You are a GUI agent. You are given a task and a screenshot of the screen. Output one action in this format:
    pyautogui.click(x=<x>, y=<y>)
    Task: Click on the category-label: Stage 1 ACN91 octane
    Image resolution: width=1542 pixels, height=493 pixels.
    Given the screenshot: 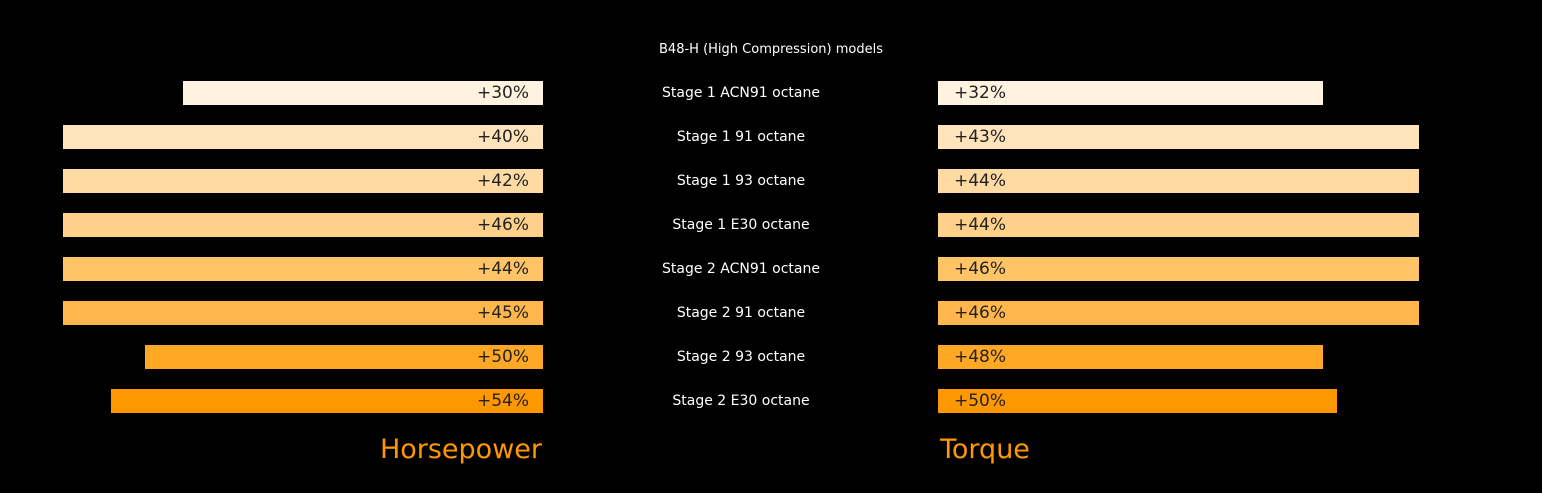 What is the action you would take?
    pyautogui.click(x=741, y=93)
    